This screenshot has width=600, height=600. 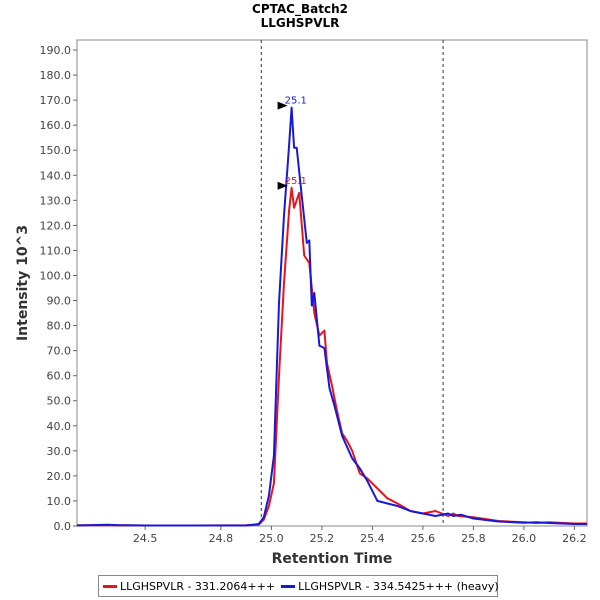 I want to click on y-tick-label: 190.0, so click(x=56, y=50).